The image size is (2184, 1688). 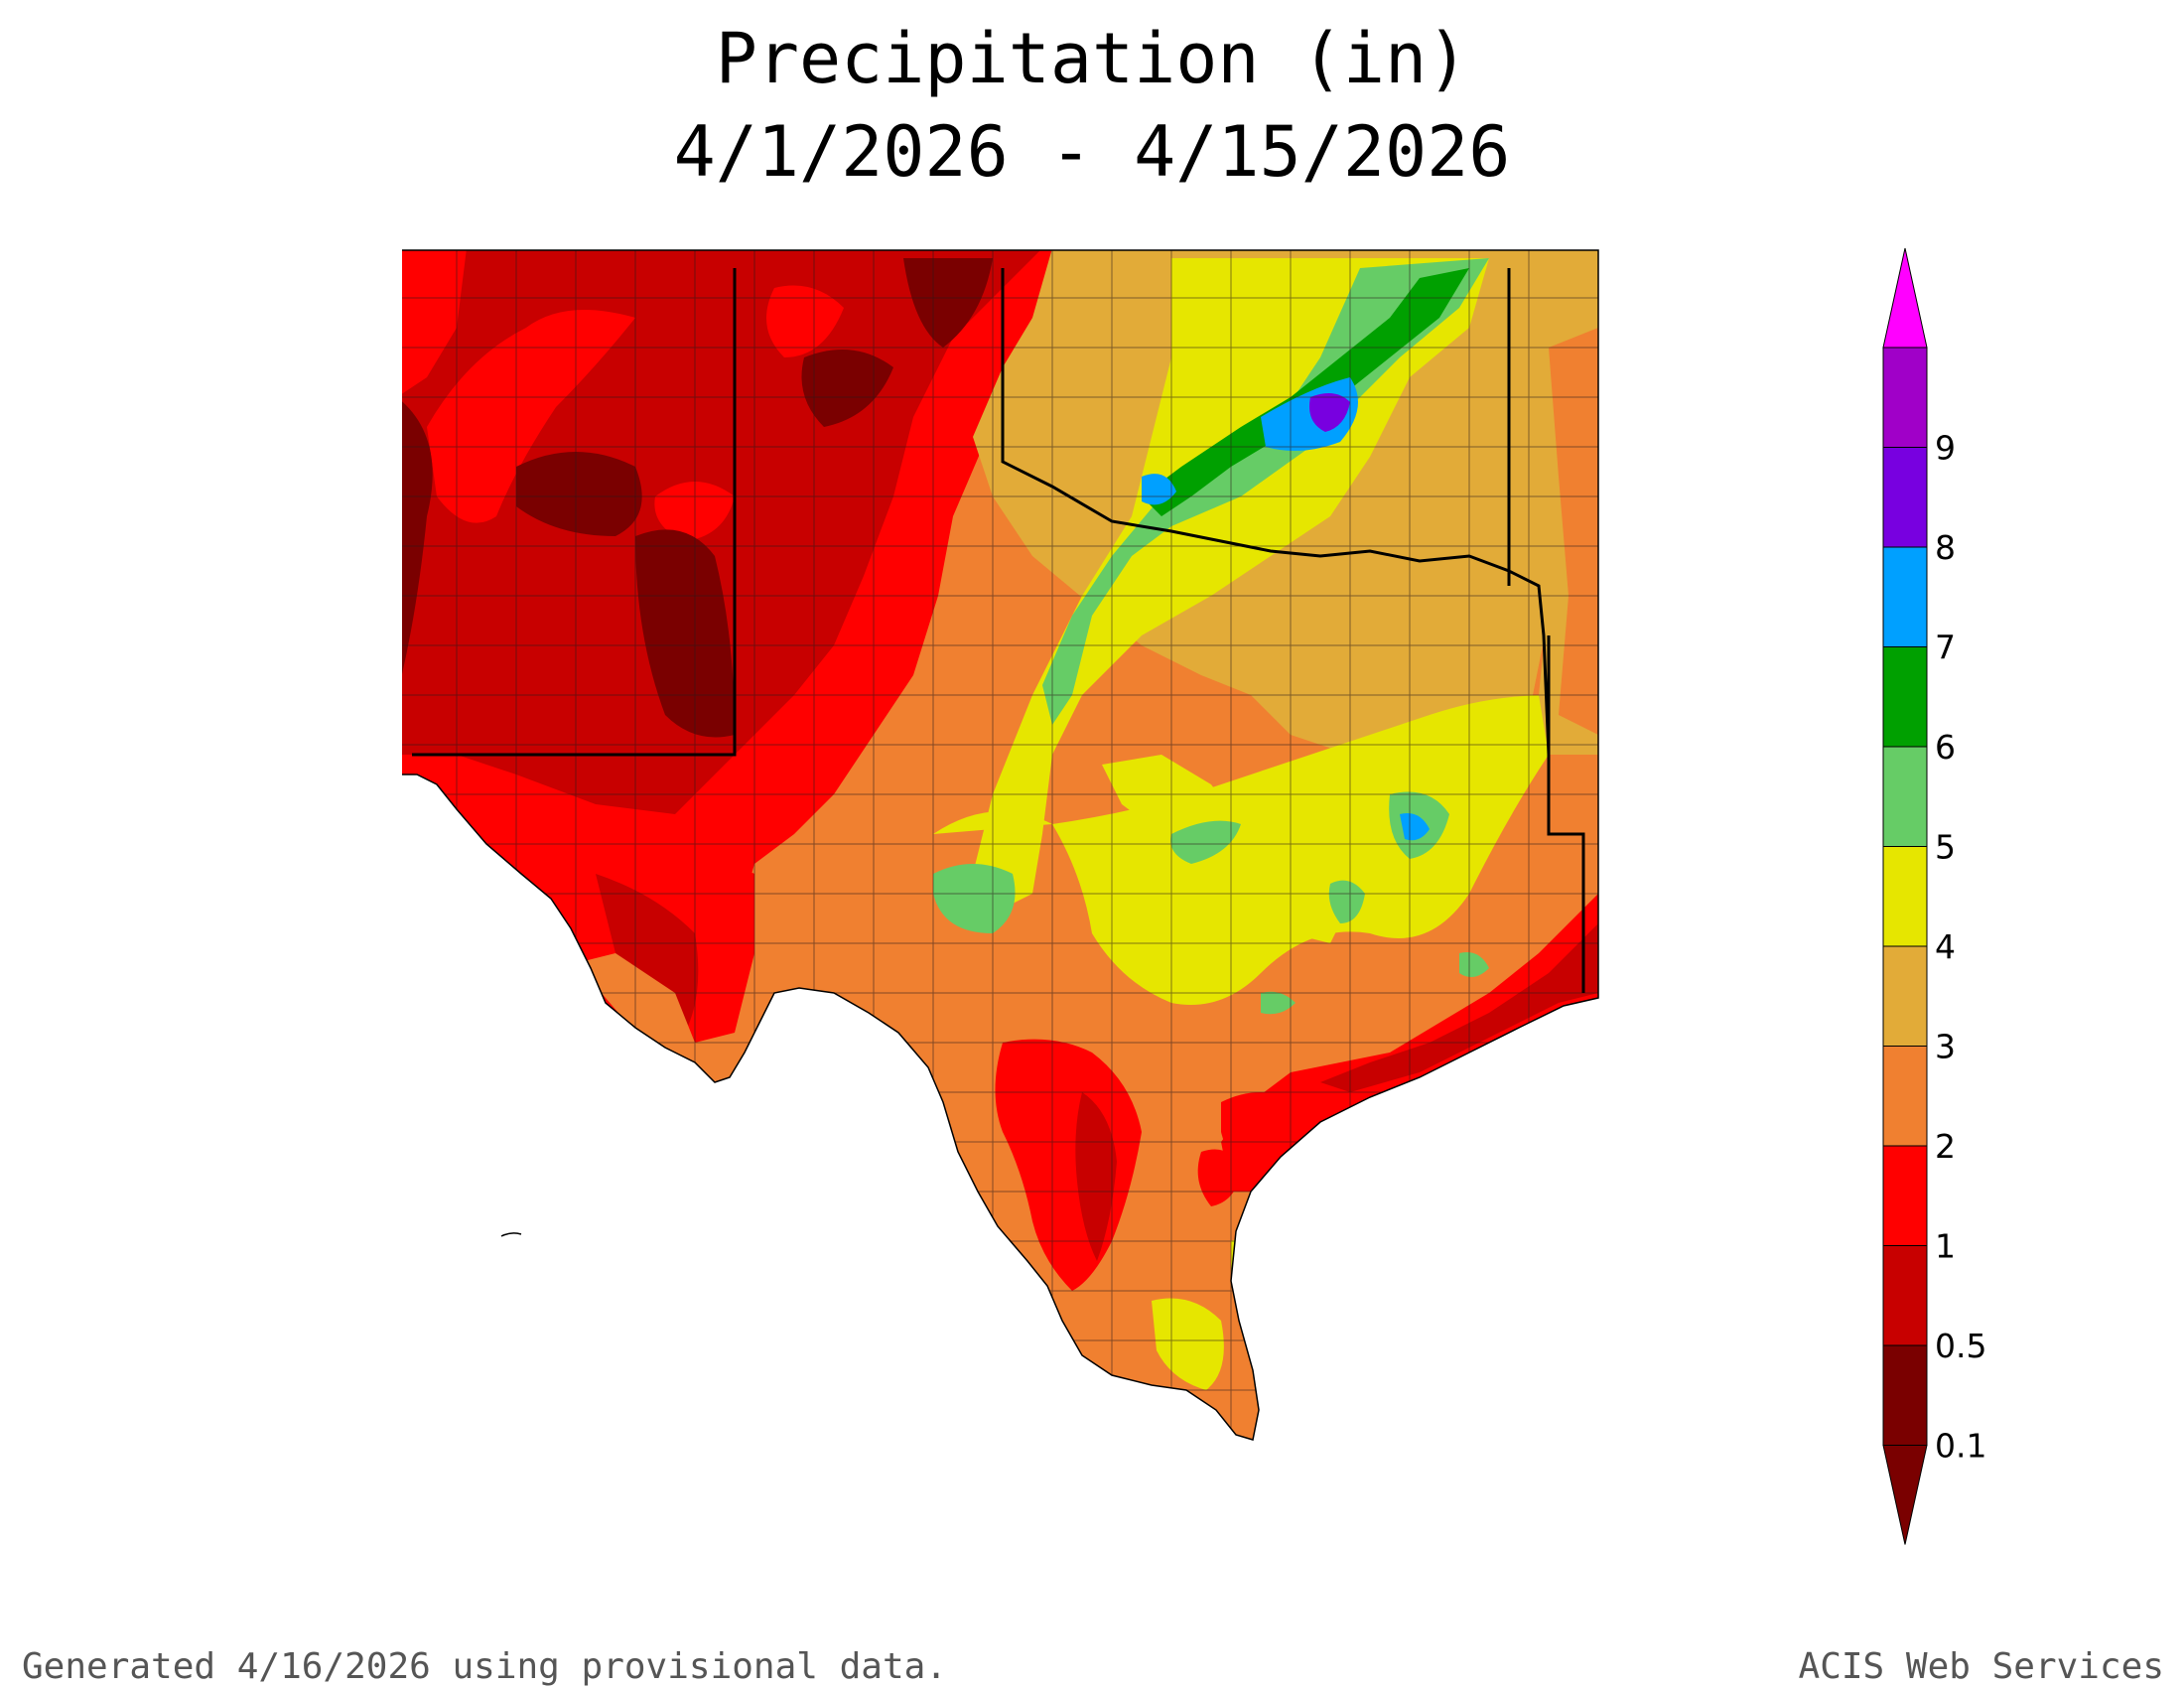 What do you see at coordinates (1092, 152) in the screenshot?
I see `date-range: 4/1/2026 - 4/15/2026` at bounding box center [1092, 152].